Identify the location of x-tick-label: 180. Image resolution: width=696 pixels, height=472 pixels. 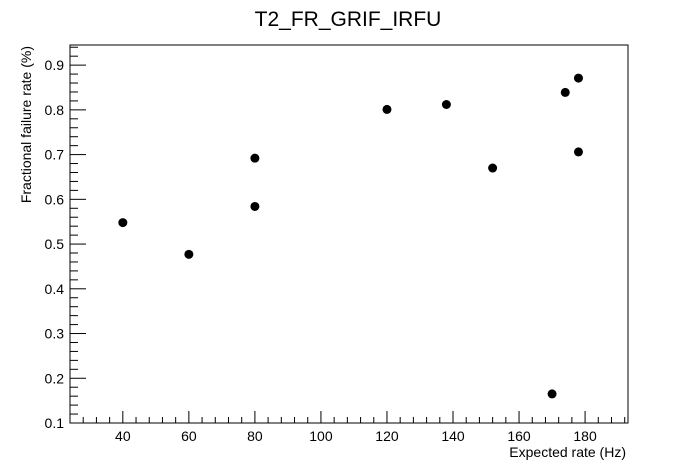
(585, 436).